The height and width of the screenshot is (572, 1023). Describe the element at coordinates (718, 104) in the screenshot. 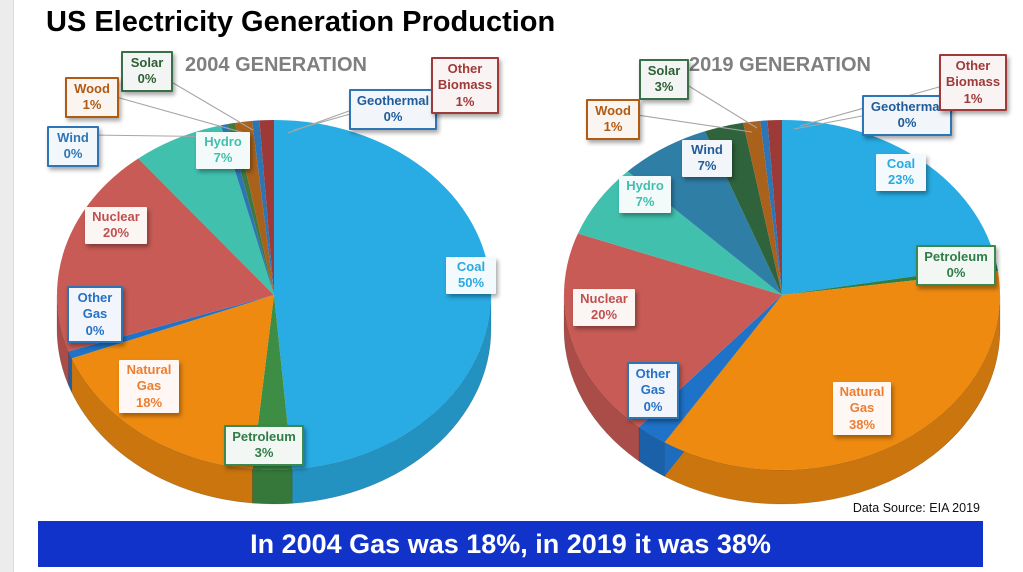

I see `leader-solar-2019` at that location.